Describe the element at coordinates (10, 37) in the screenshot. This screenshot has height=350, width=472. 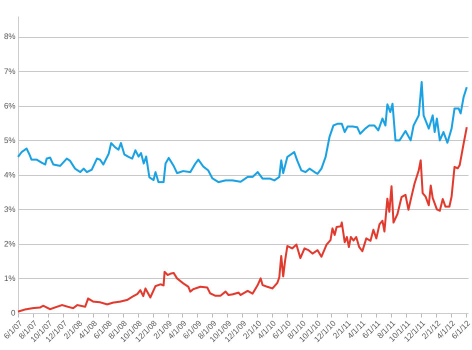
I see `y-tick-label: 8%` at that location.